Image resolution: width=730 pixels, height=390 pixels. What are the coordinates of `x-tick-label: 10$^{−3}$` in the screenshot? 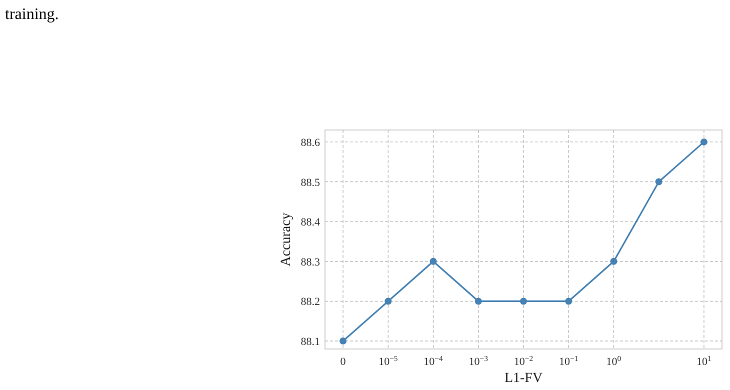 It's located at (478, 361).